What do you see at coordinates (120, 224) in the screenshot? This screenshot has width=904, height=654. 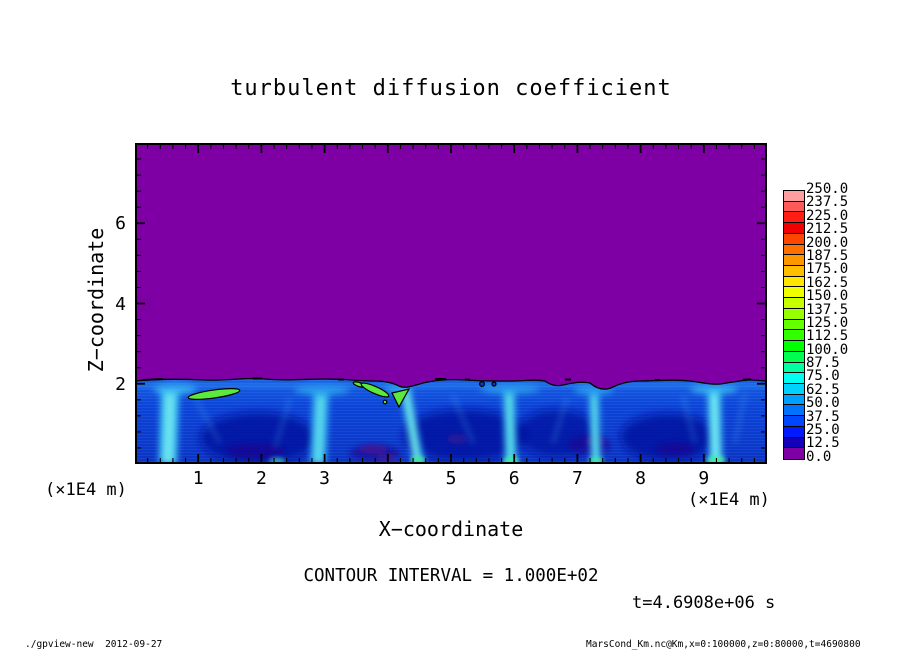 I see `y-tick-label: 6` at bounding box center [120, 224].